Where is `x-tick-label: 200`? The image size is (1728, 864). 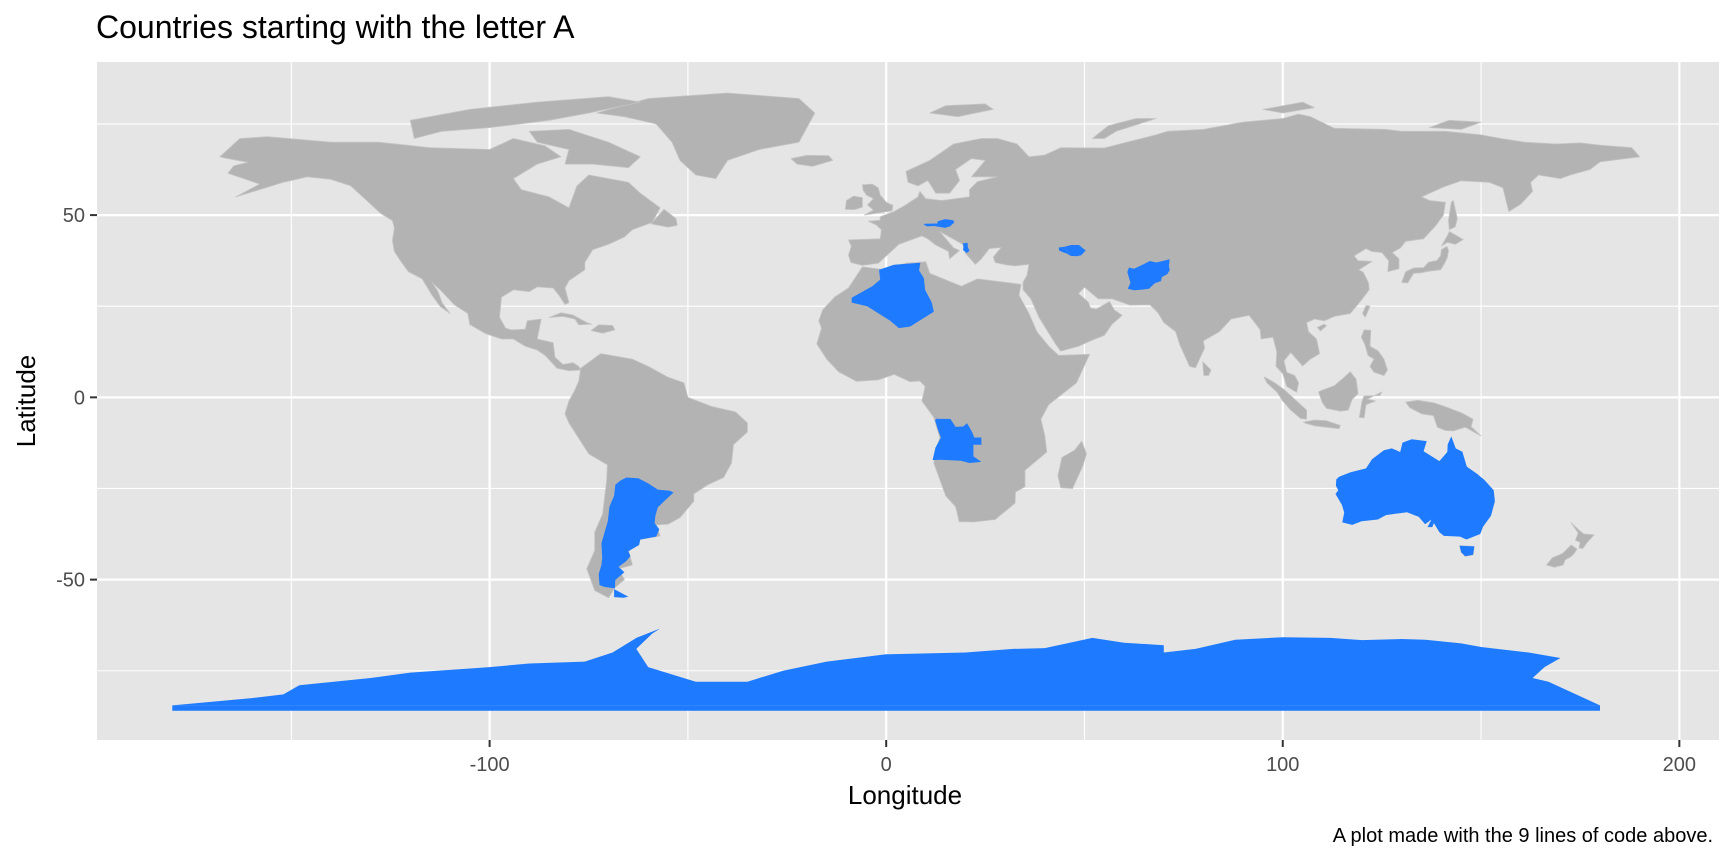 x-tick-label: 200 is located at coordinates (1679, 765).